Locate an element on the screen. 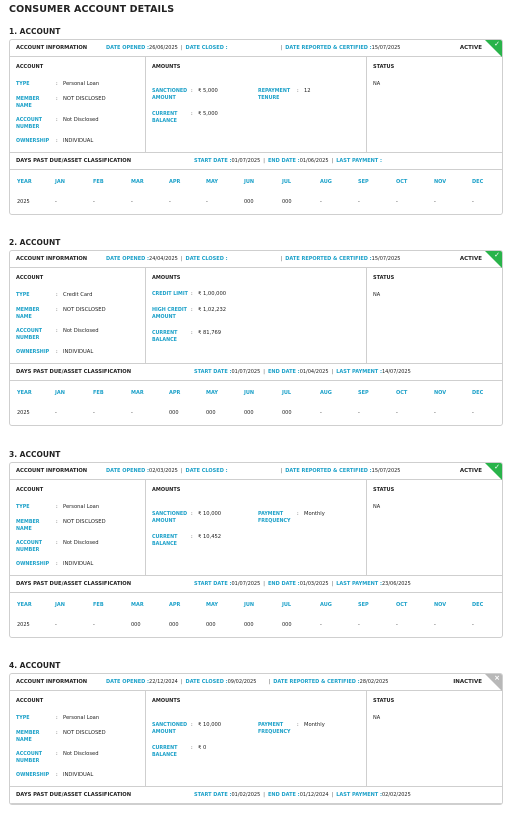 This screenshot has width=508, height=822. check-icon: ✓ is located at coordinates (497, 255).